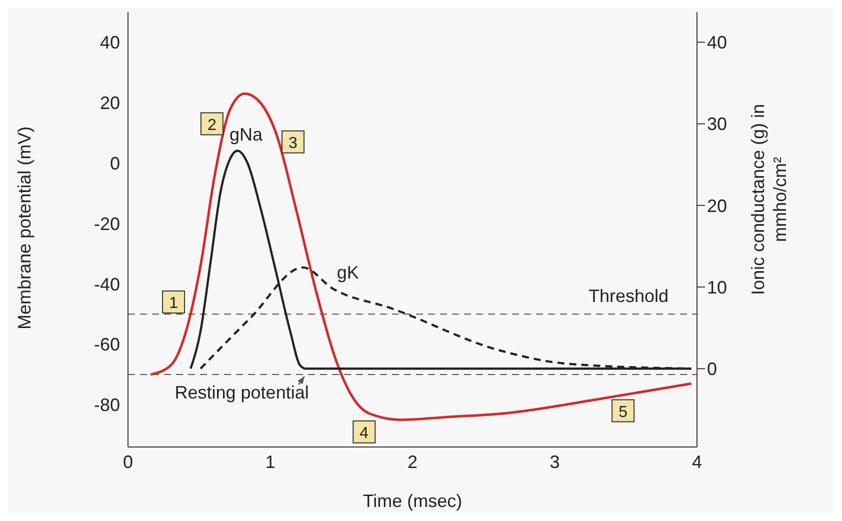  I want to click on y-axis-title: Membrane potential (mV), so click(24, 228).